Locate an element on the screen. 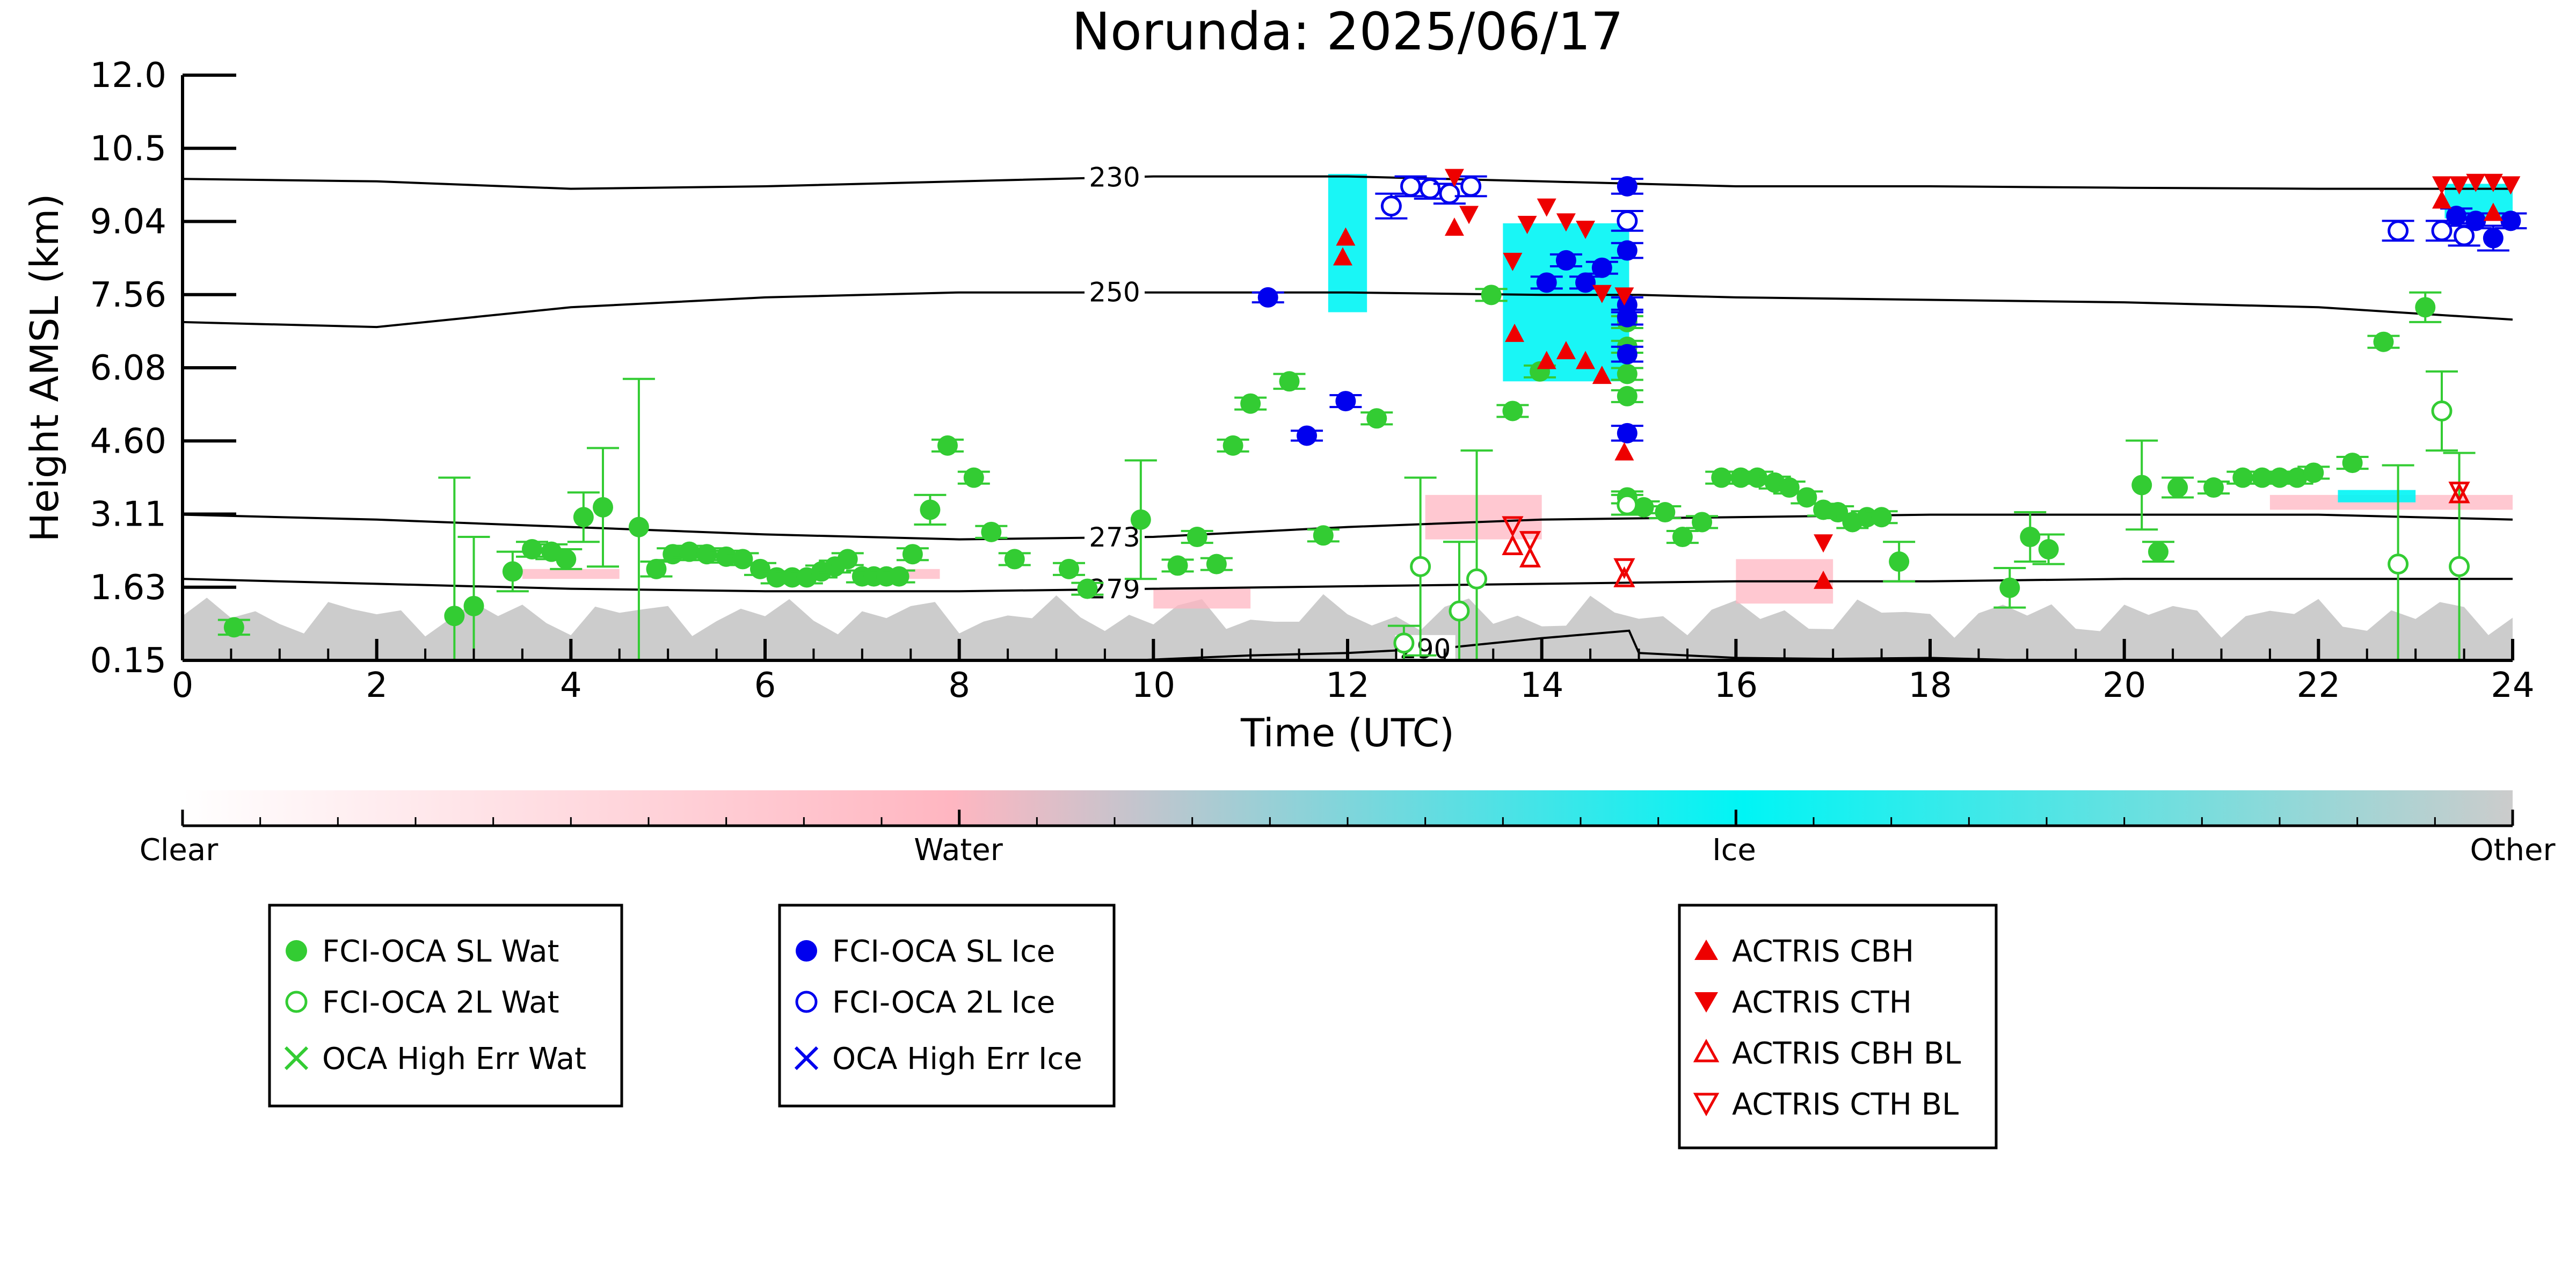  x-tick-label: 2 is located at coordinates (377, 685).